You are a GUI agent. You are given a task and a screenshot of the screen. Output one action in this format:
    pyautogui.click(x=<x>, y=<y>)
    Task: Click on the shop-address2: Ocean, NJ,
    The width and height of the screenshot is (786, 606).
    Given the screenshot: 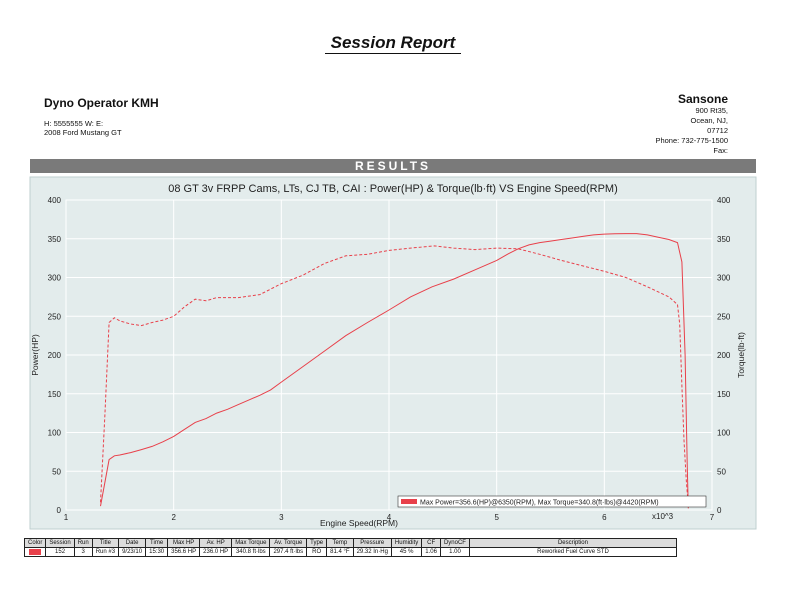 What is the action you would take?
    pyautogui.click(x=709, y=120)
    